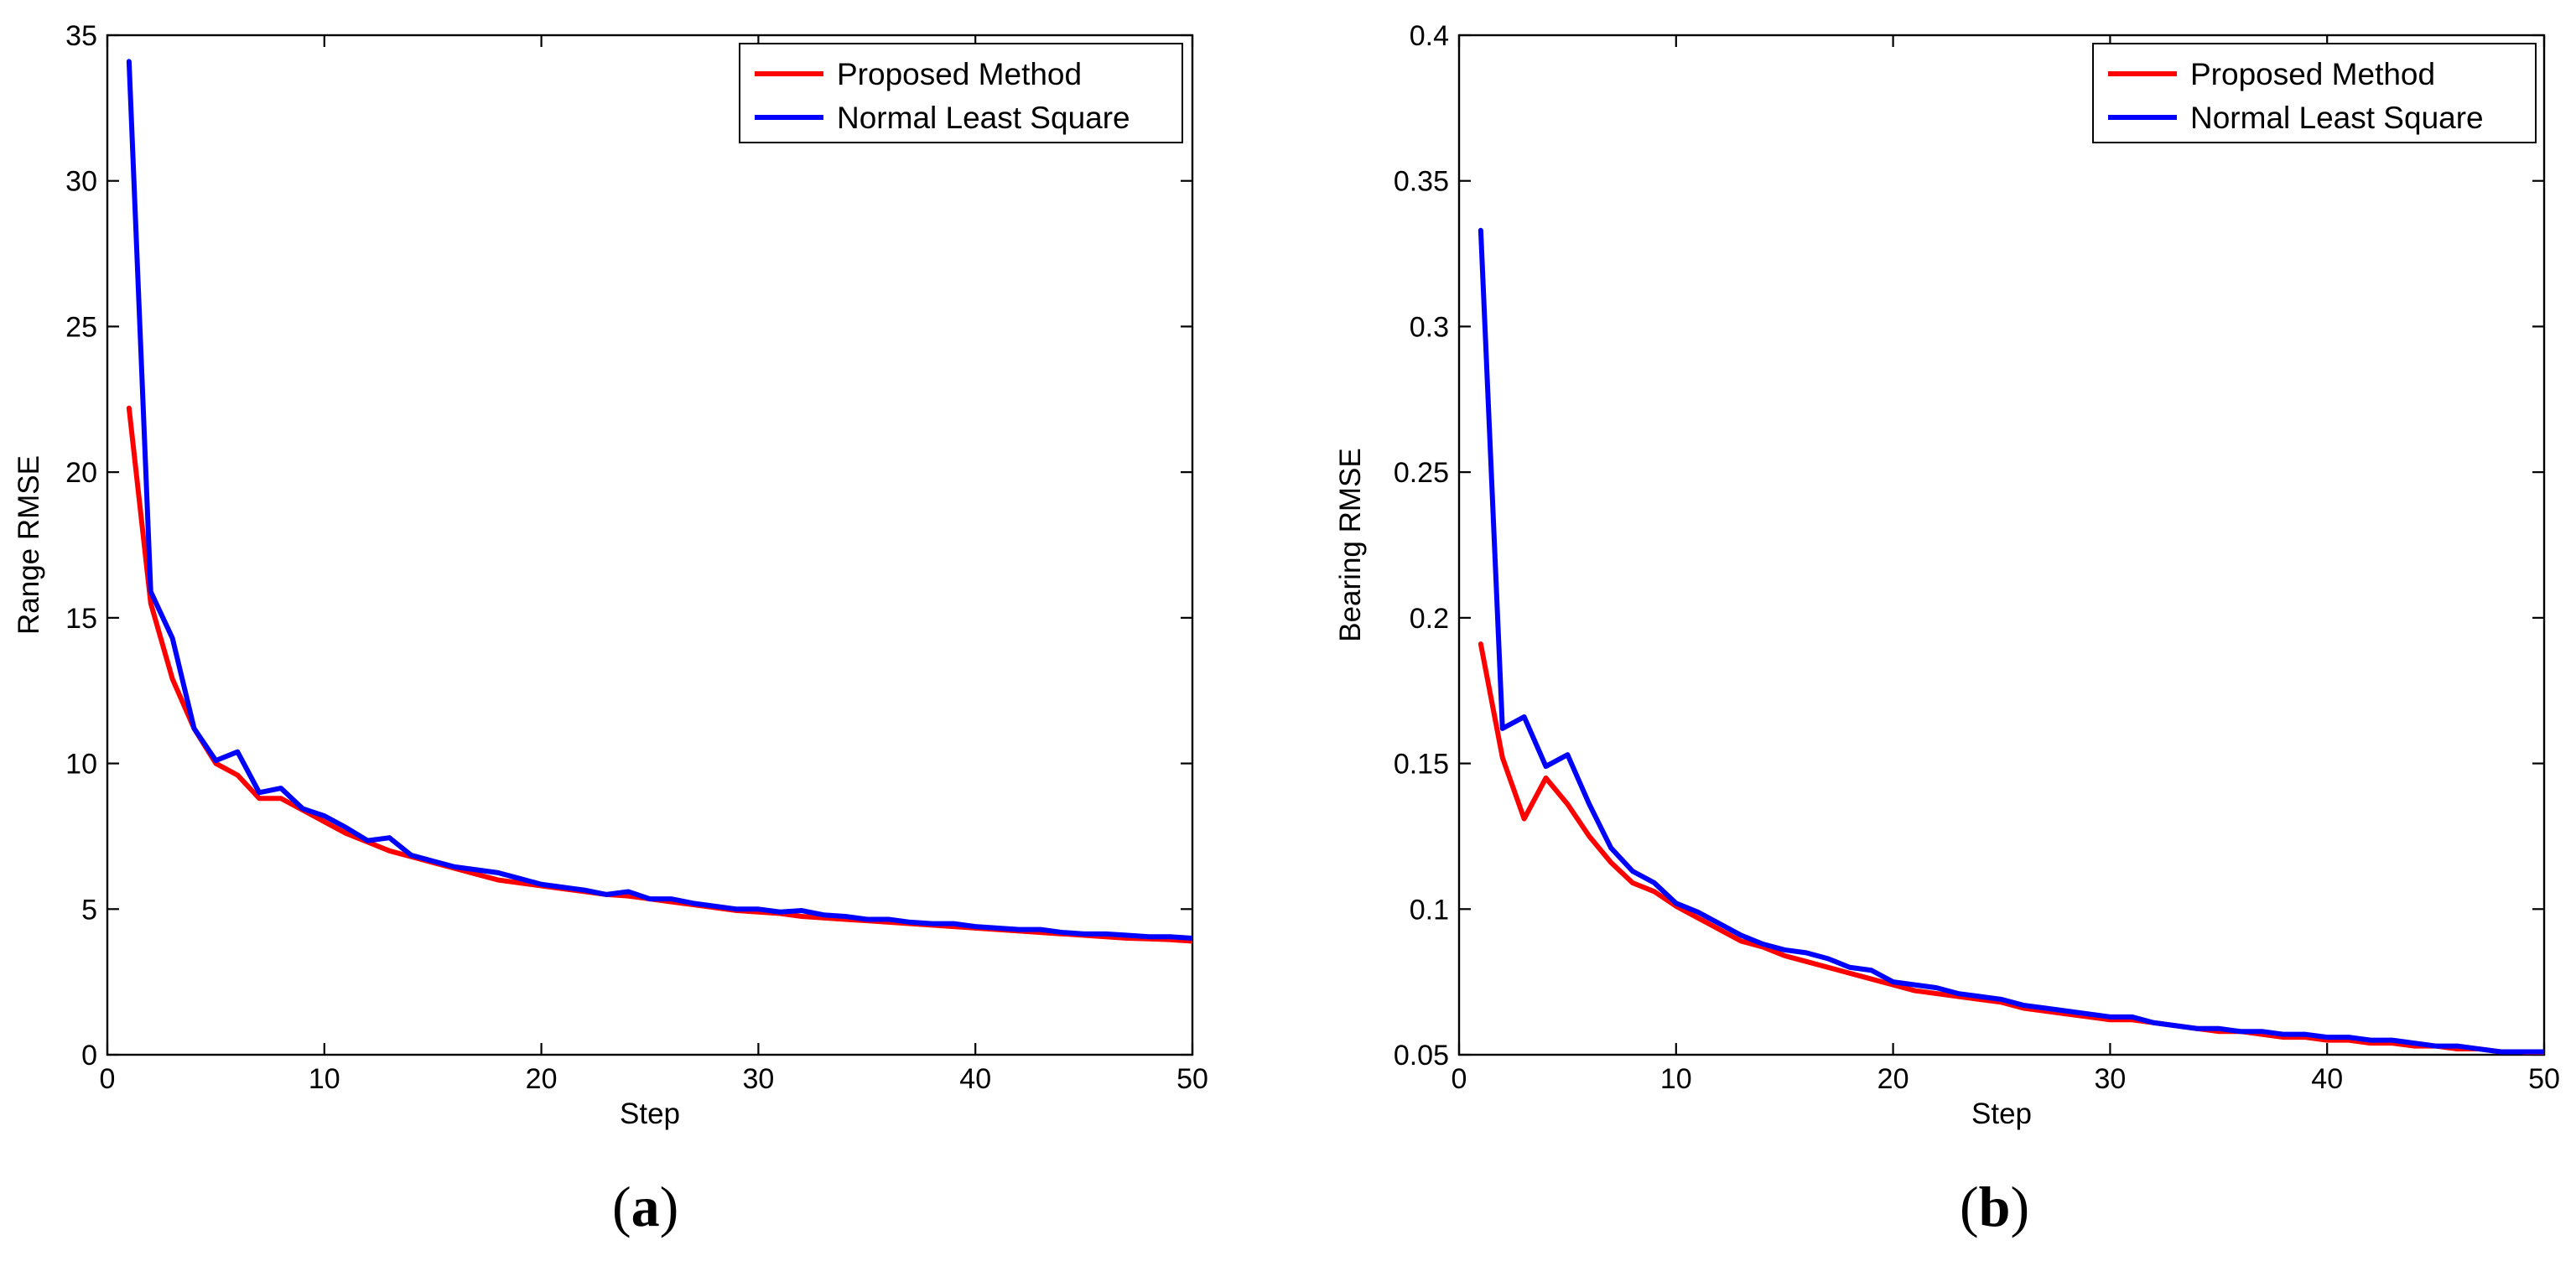 The image size is (2576, 1261). I want to click on panel-label: (a), so click(645, 1206).